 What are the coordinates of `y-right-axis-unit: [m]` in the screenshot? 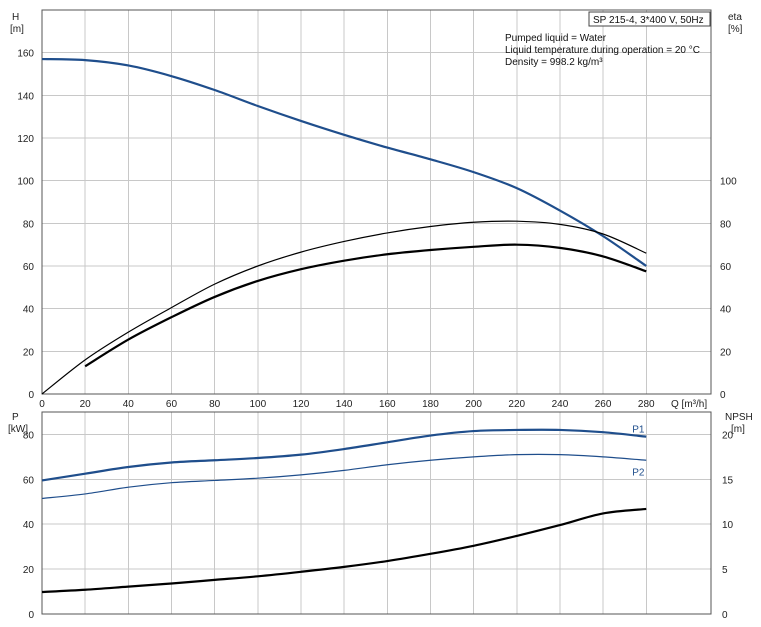 It's located at (738, 429).